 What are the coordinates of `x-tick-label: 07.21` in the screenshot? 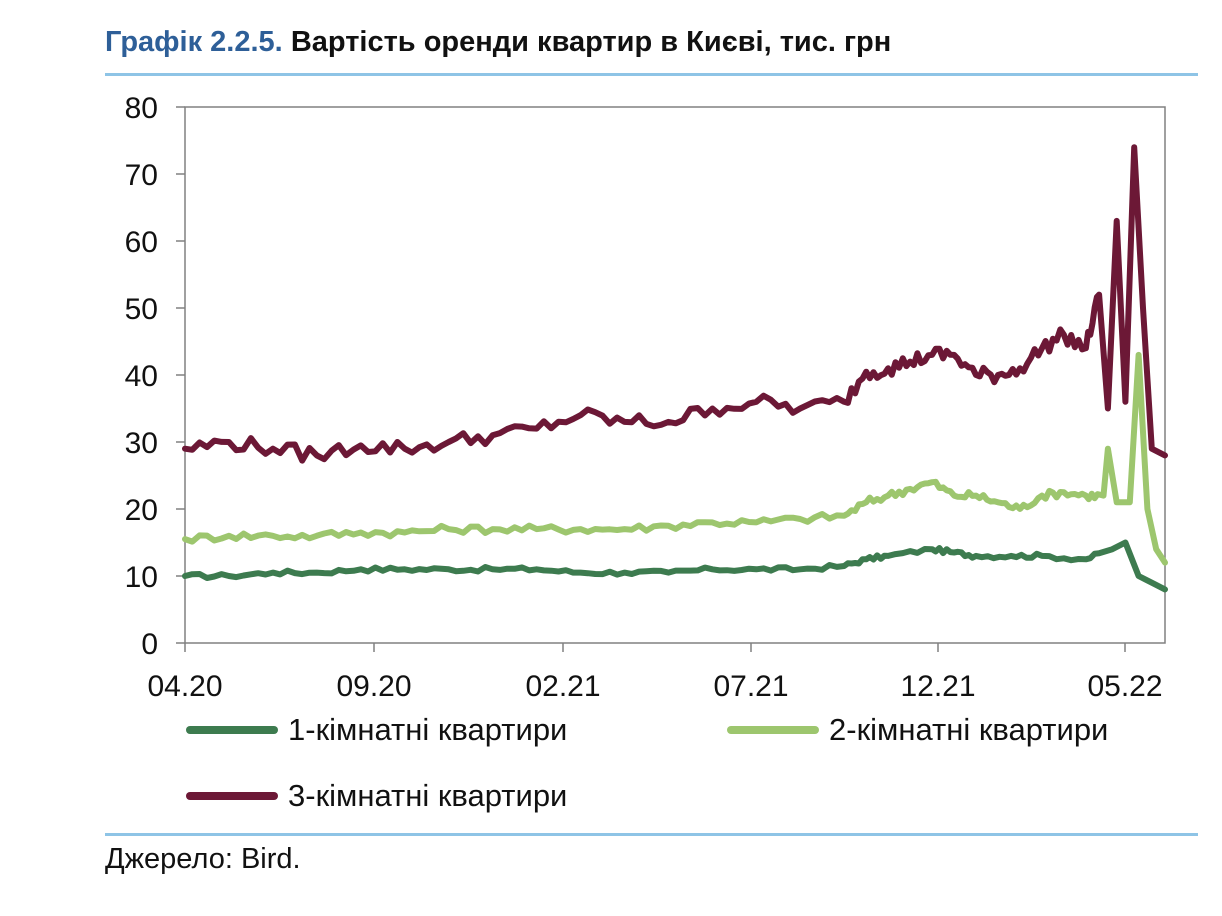 It's located at (750, 686).